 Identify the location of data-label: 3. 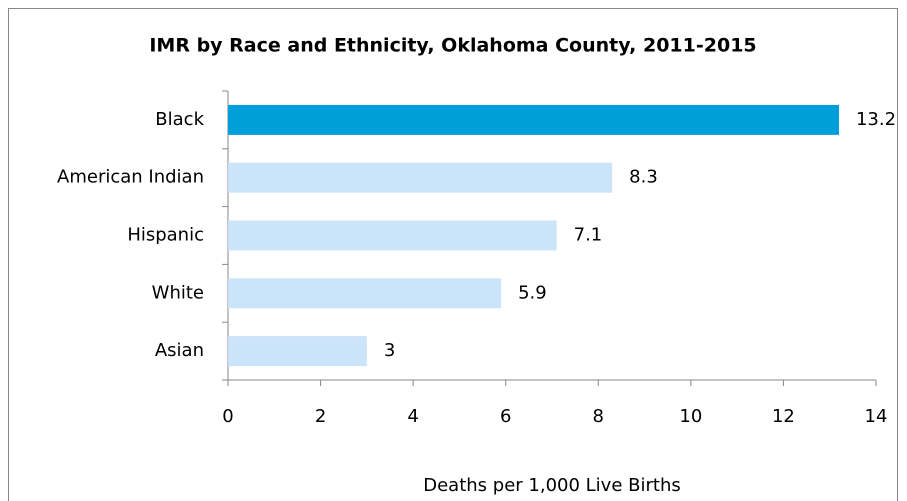
(389, 350).